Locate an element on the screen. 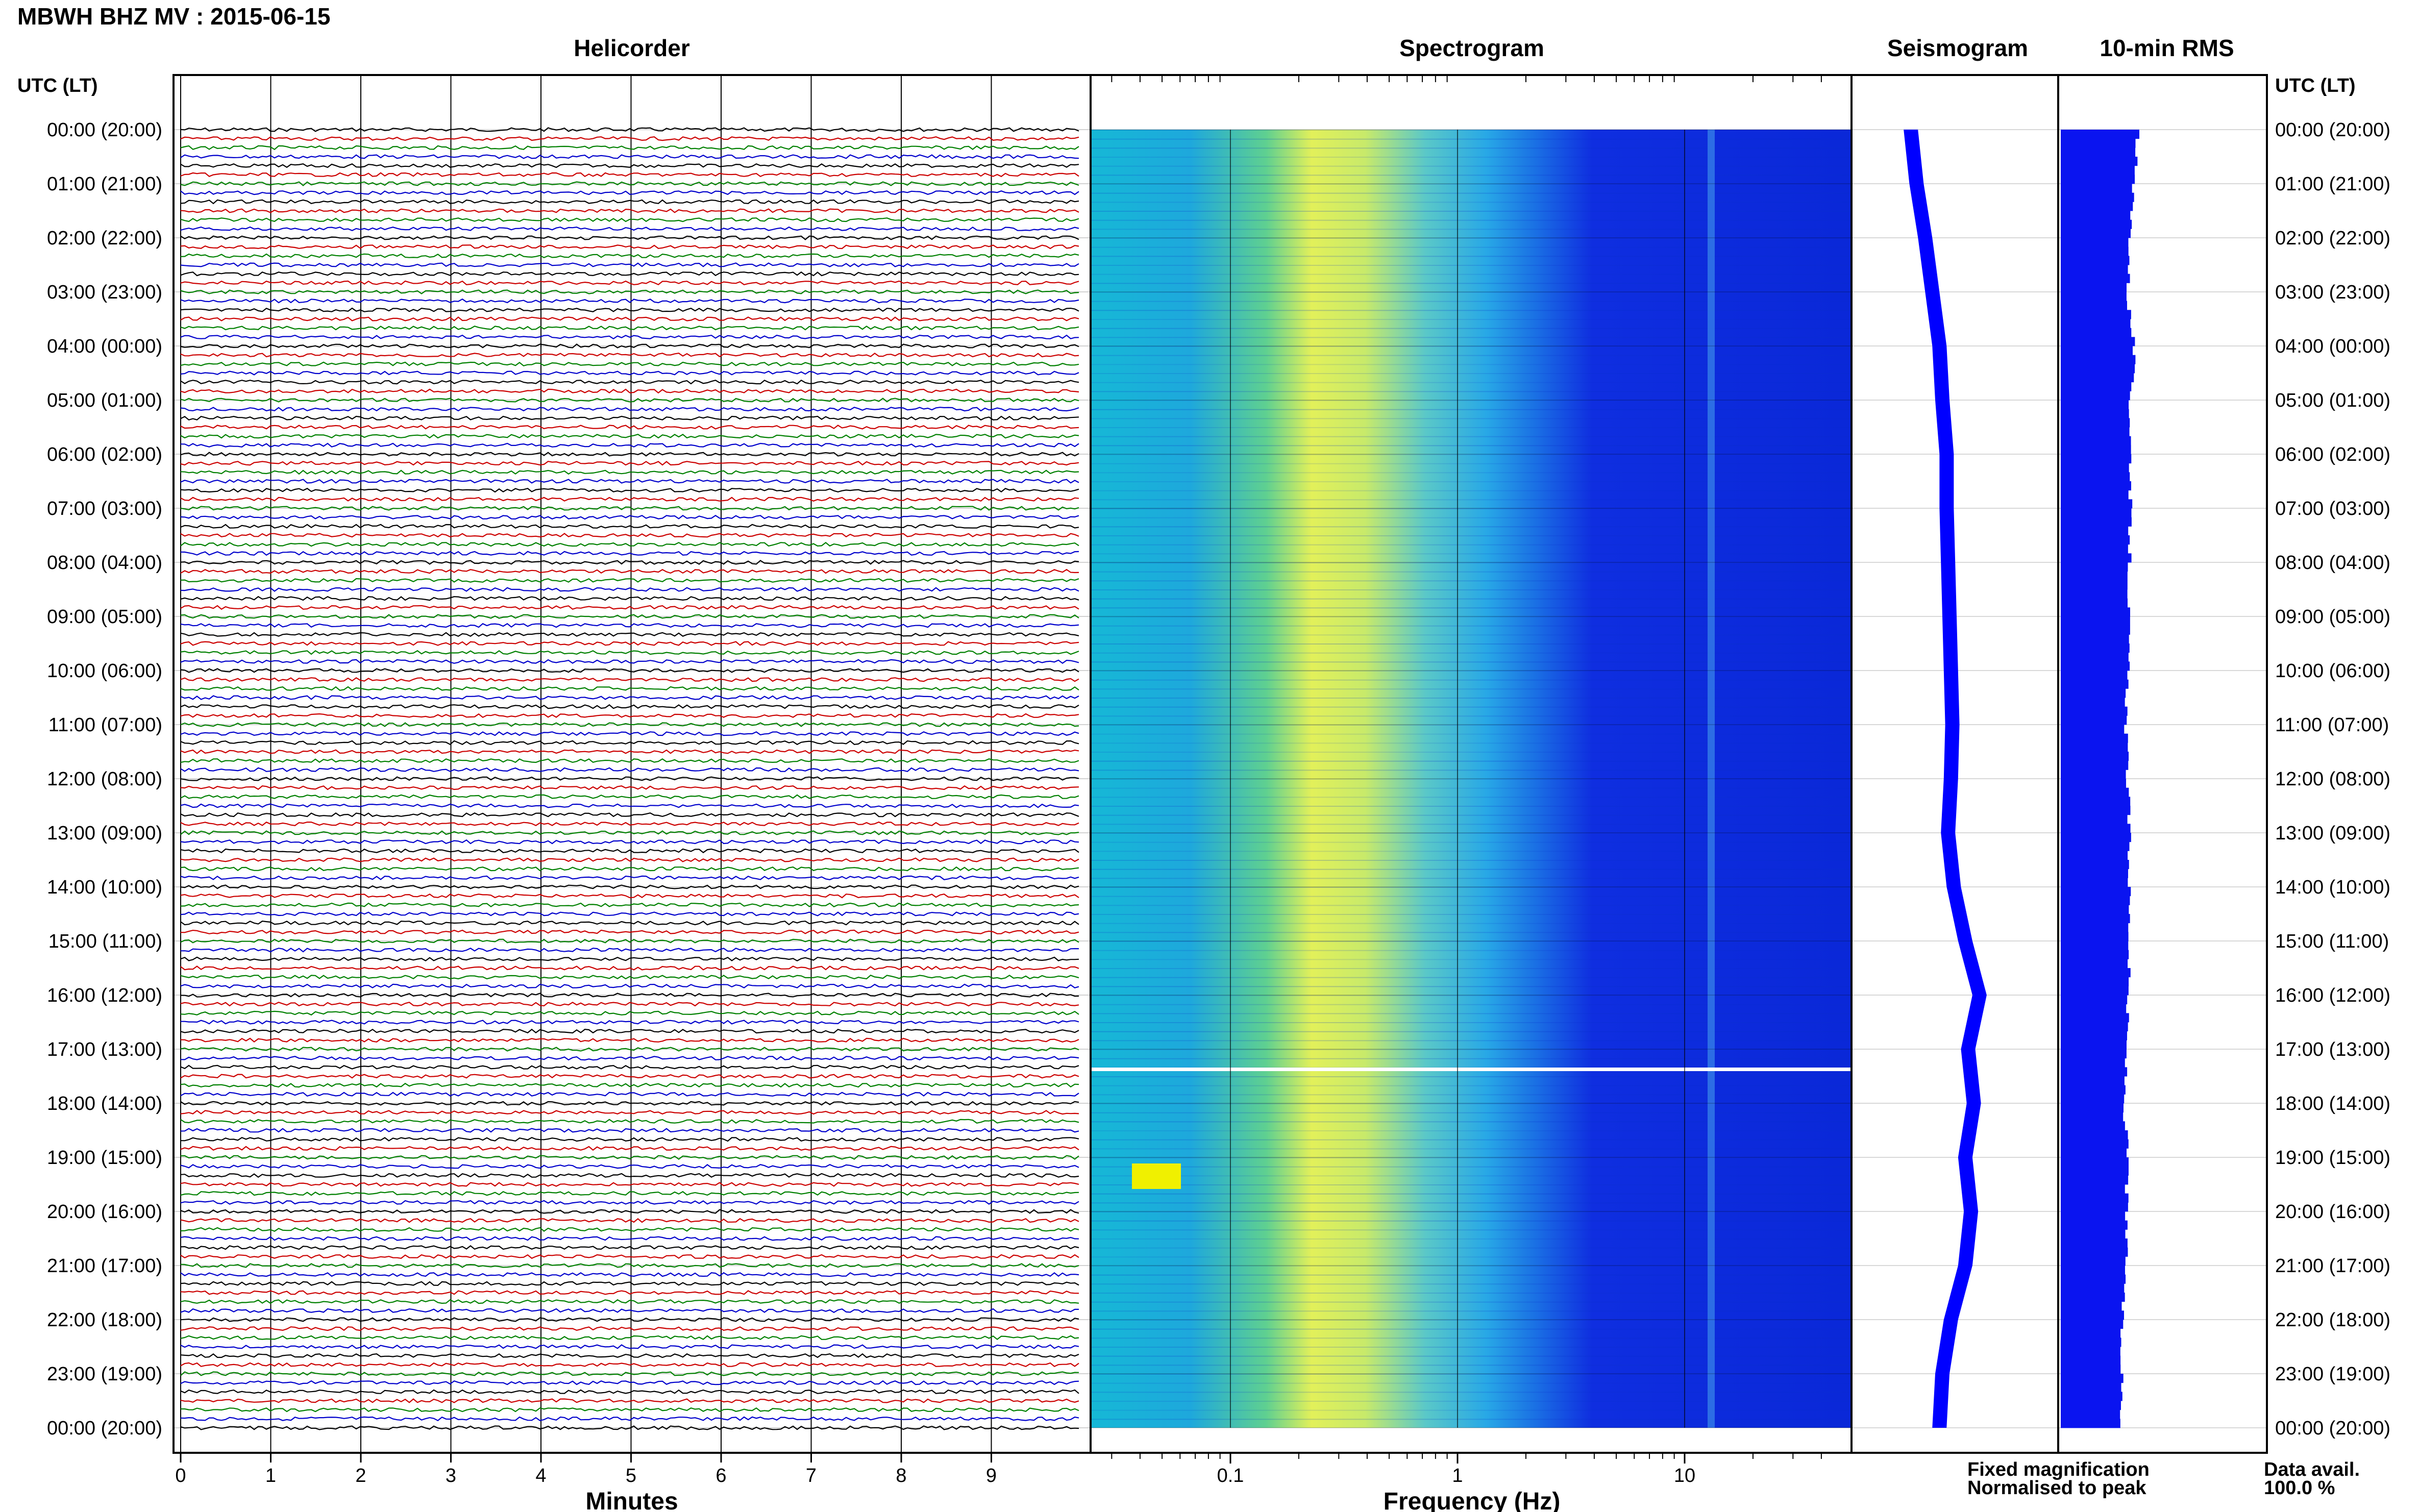 The image size is (2419, 1512). hour-label-right: 12:00 (08:00) is located at coordinates (2332, 779).